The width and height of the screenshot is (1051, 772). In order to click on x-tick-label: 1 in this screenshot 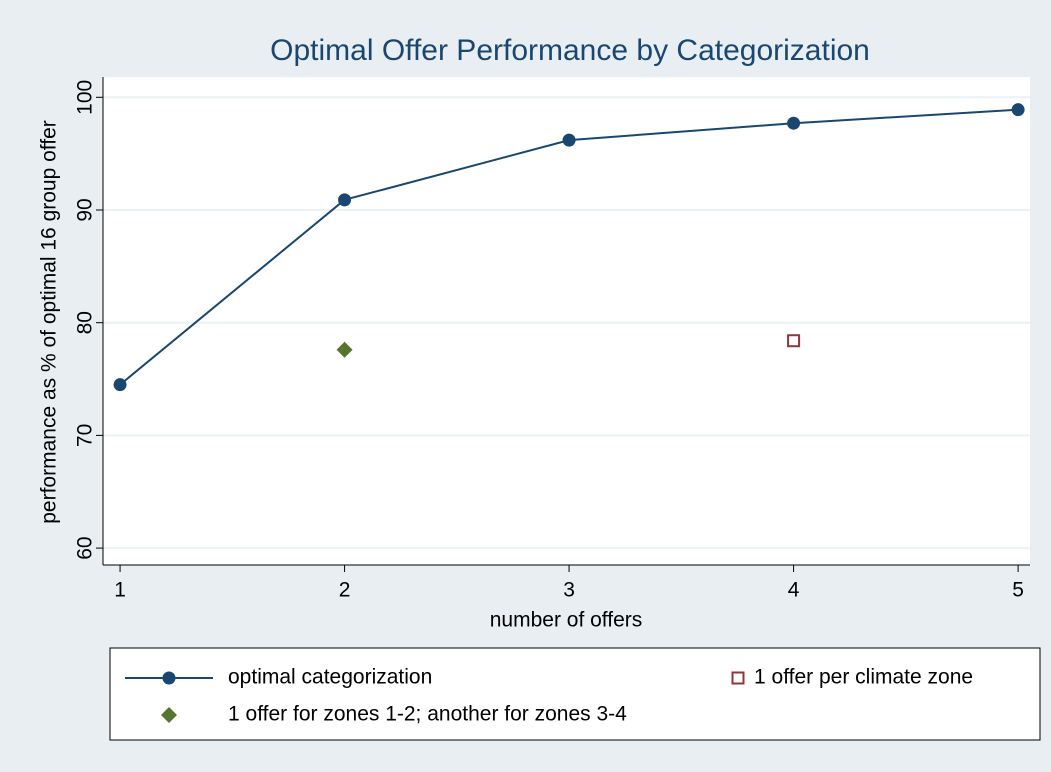, I will do `click(120, 590)`.